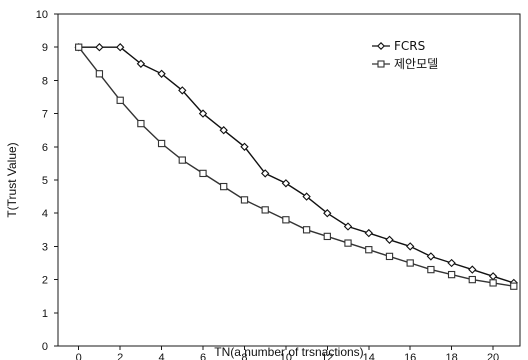 The width and height of the screenshot is (528, 360). I want to click on legend-label-2: 제안모델, so click(416, 64).